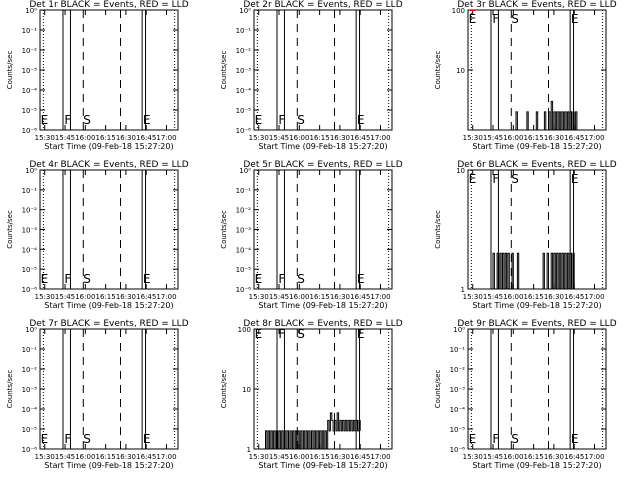  I want to click on chart-title: Det 4r BLACK = Events, RED = LLD, so click(108, 165).